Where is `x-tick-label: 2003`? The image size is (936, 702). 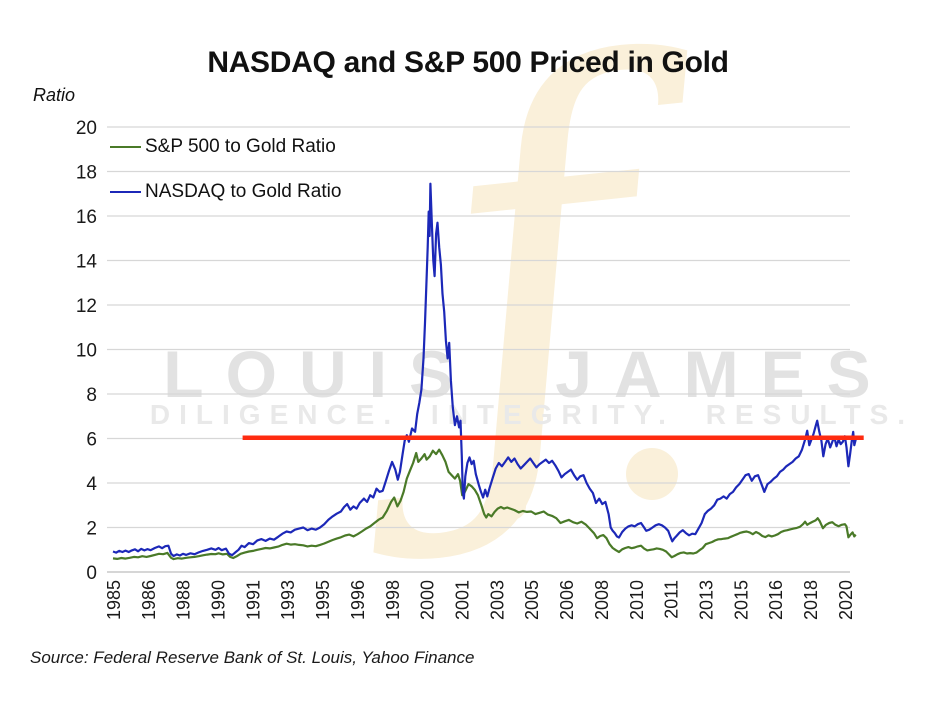 x-tick-label: 2003 is located at coordinates (497, 600).